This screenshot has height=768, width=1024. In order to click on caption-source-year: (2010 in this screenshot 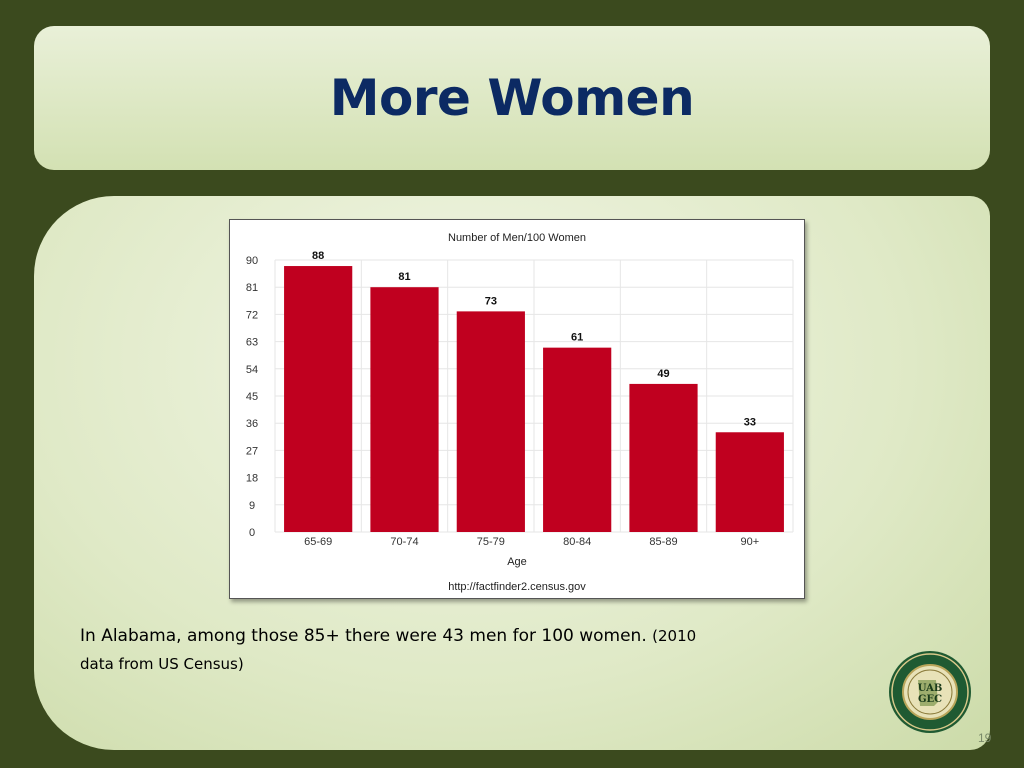, I will do `click(674, 636)`.